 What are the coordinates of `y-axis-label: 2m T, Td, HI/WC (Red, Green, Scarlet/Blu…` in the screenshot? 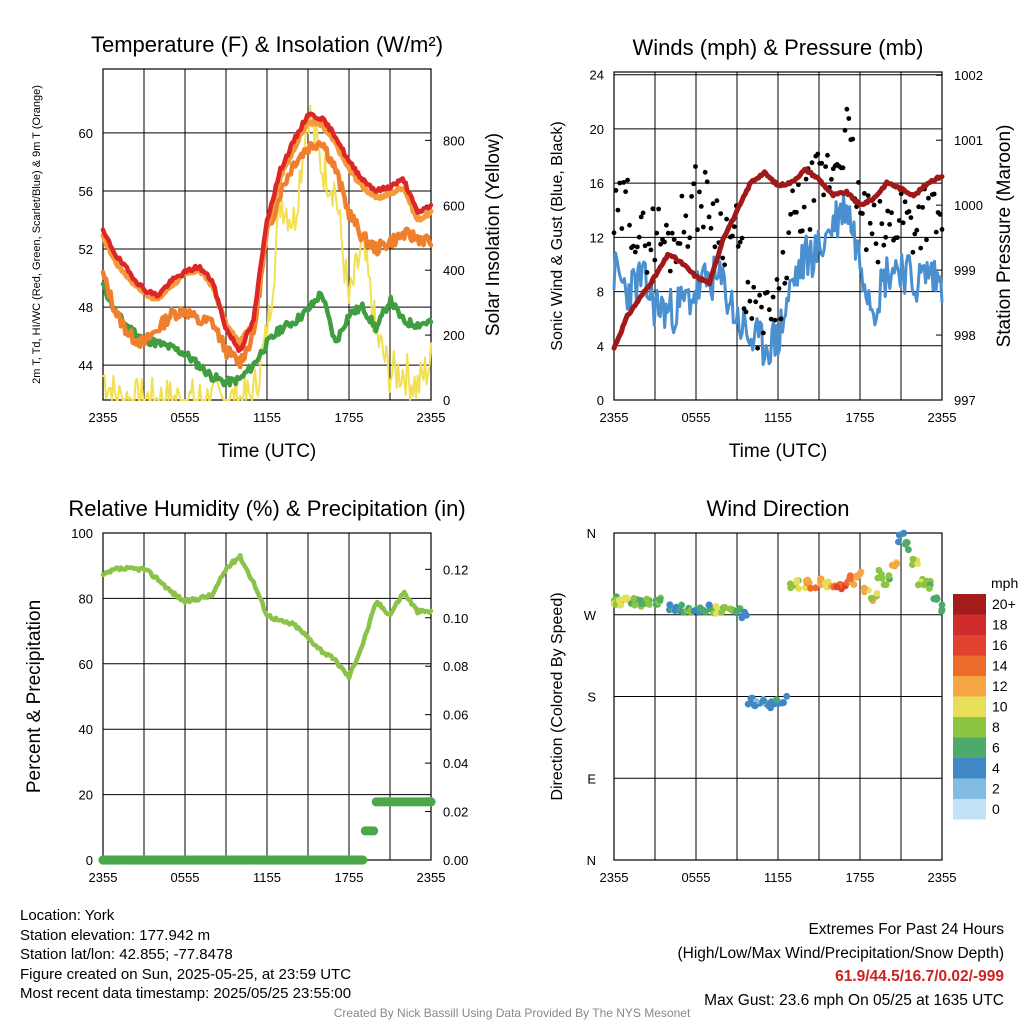 It's located at (37, 234).